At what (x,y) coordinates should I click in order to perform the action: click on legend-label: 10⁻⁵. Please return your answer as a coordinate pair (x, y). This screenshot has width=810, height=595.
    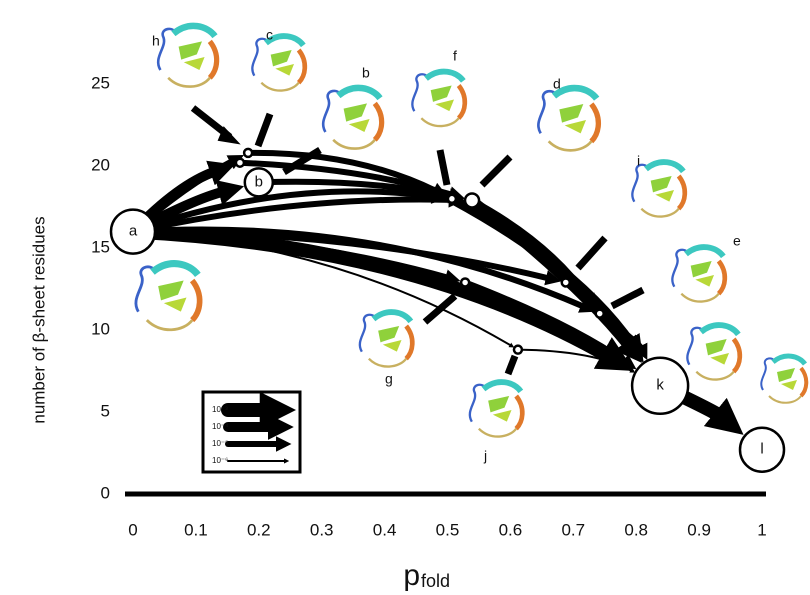
    Looking at the image, I should click on (220, 443).